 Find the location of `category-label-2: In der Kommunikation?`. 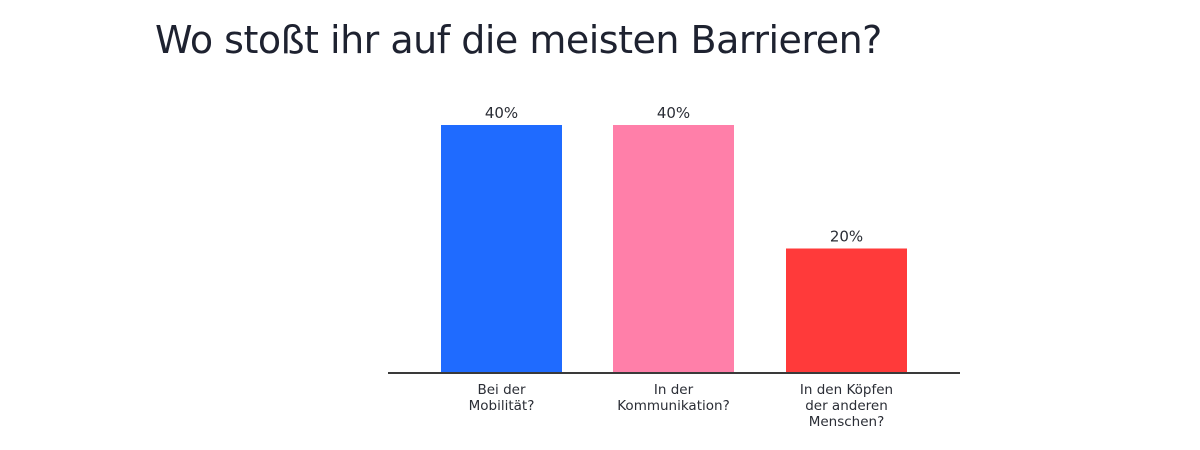

category-label-2: In der Kommunikation? is located at coordinates (673, 398).